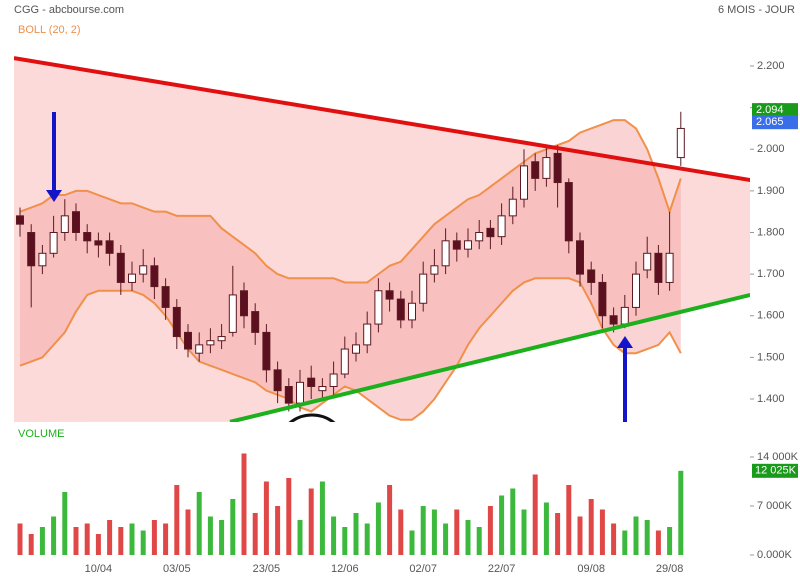 The height and width of the screenshot is (580, 800). Describe the element at coordinates (771, 66) in the screenshot. I see `y-tick-label: 2.200` at that location.